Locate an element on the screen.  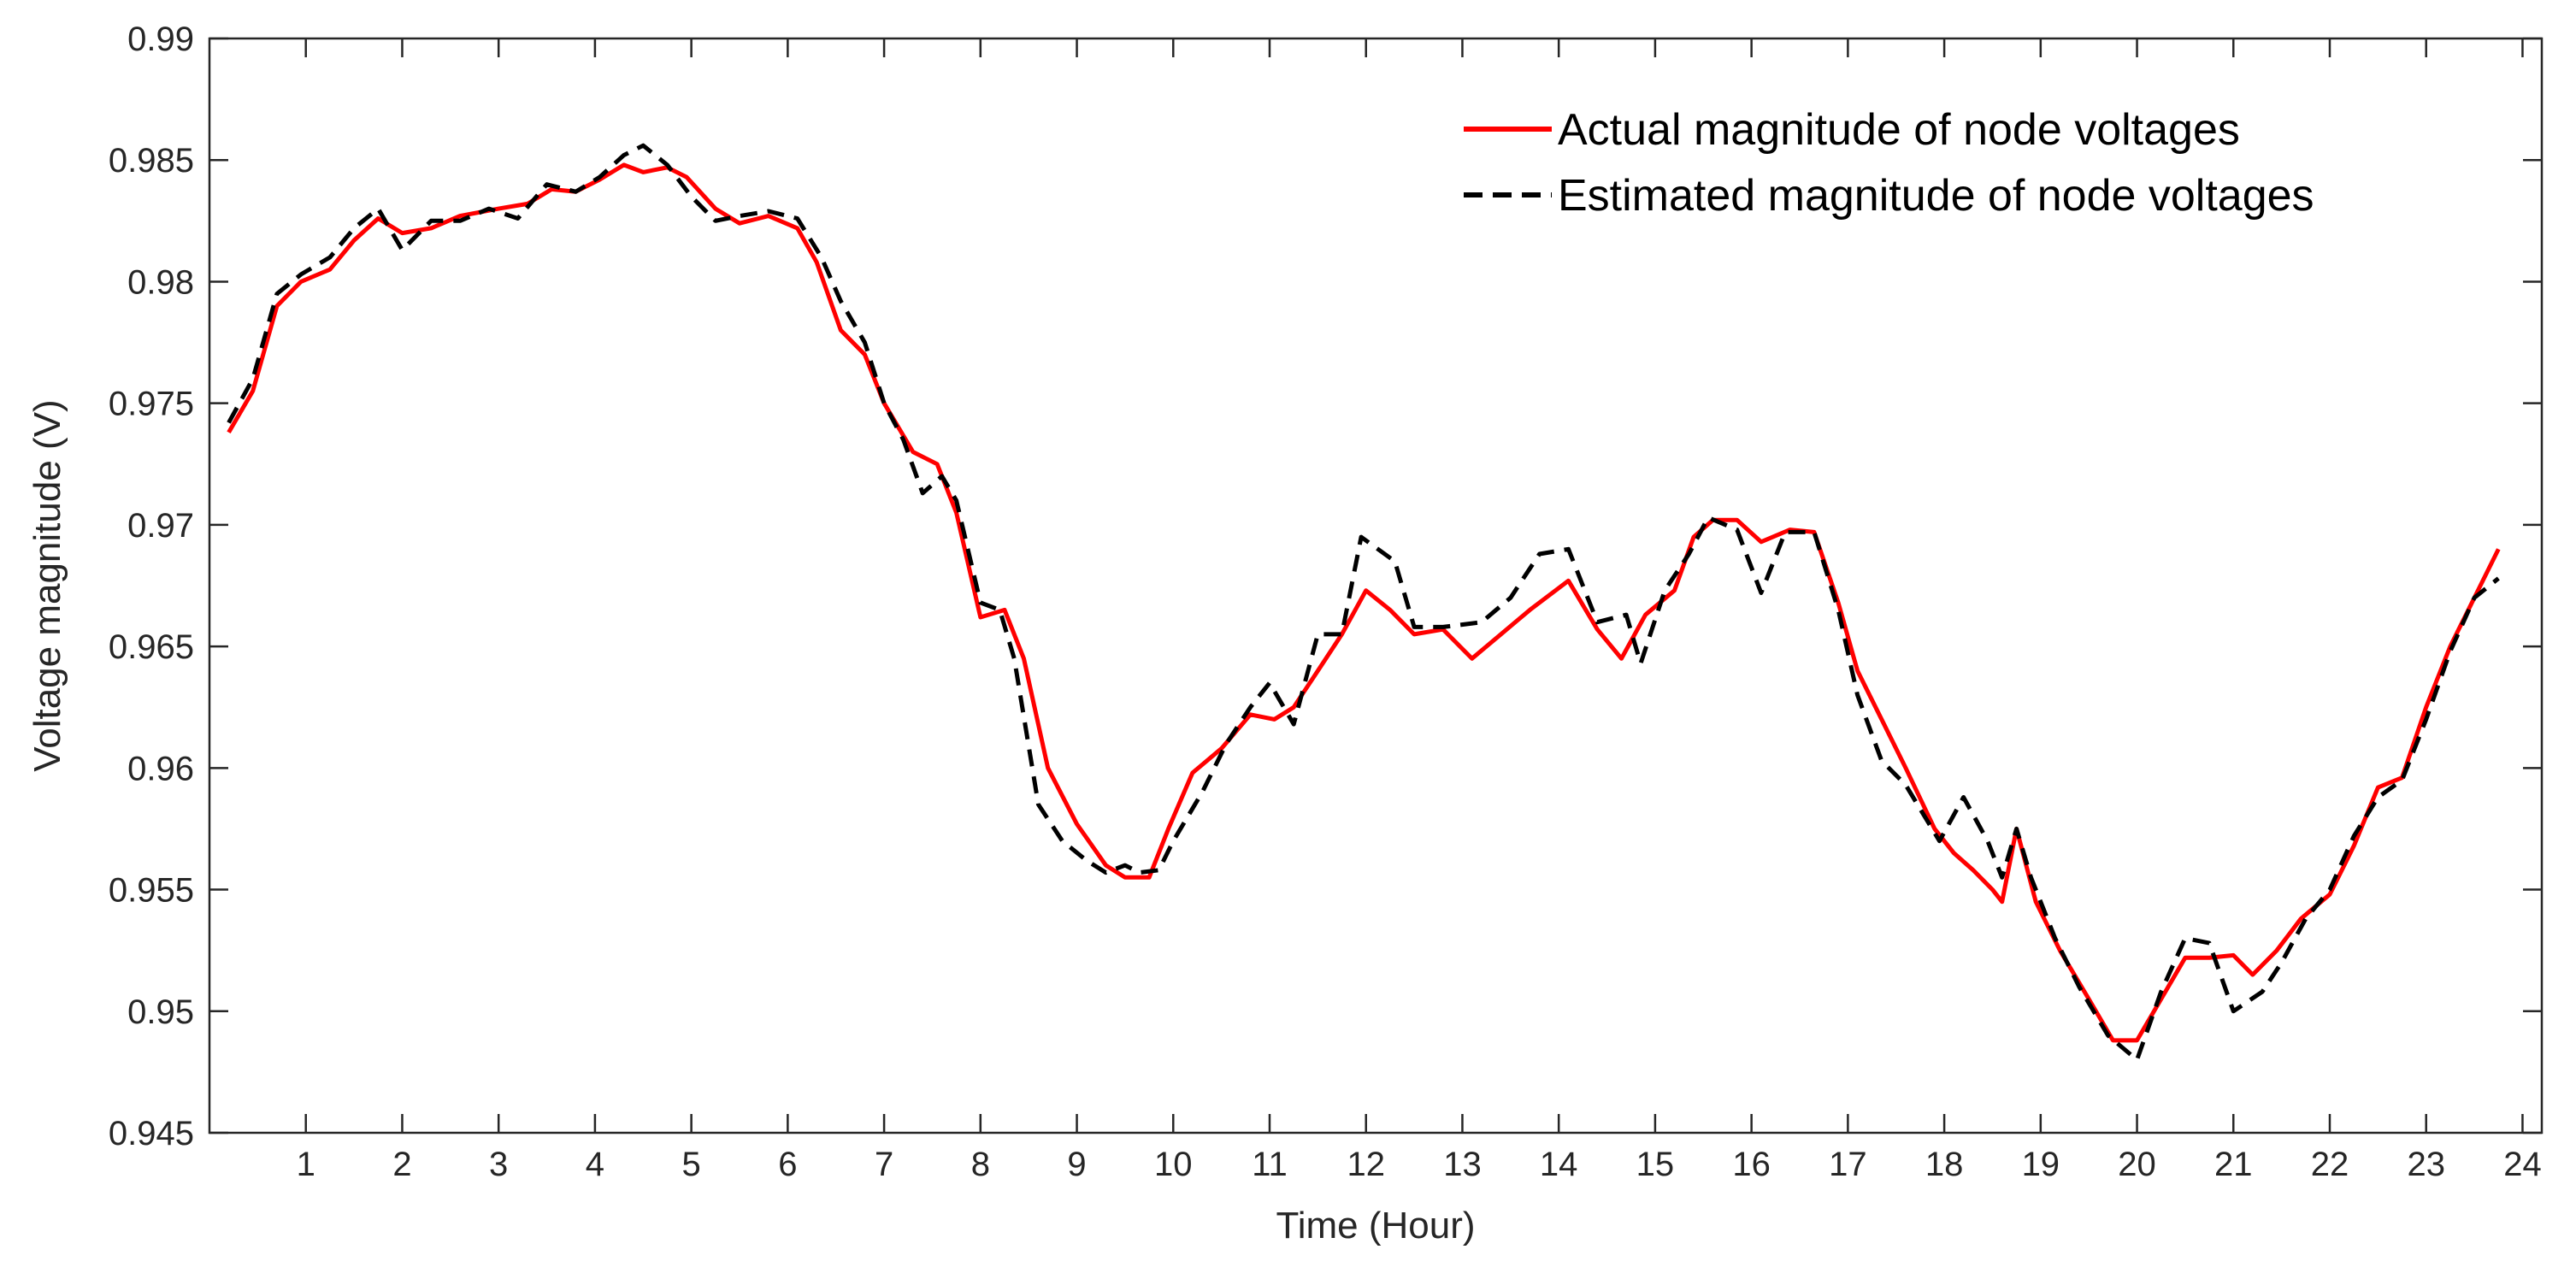
y-axis-label: Voltage magnitude (V) is located at coordinates (47, 585).